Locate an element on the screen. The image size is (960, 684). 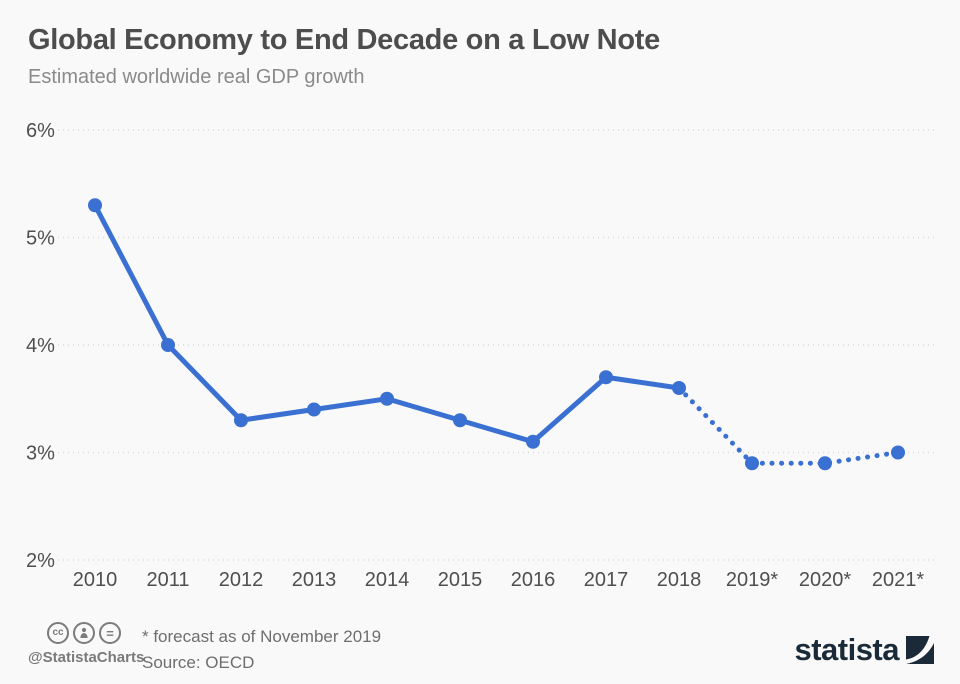
statista-charts-handle: @StatistaCharts is located at coordinates (86, 657).